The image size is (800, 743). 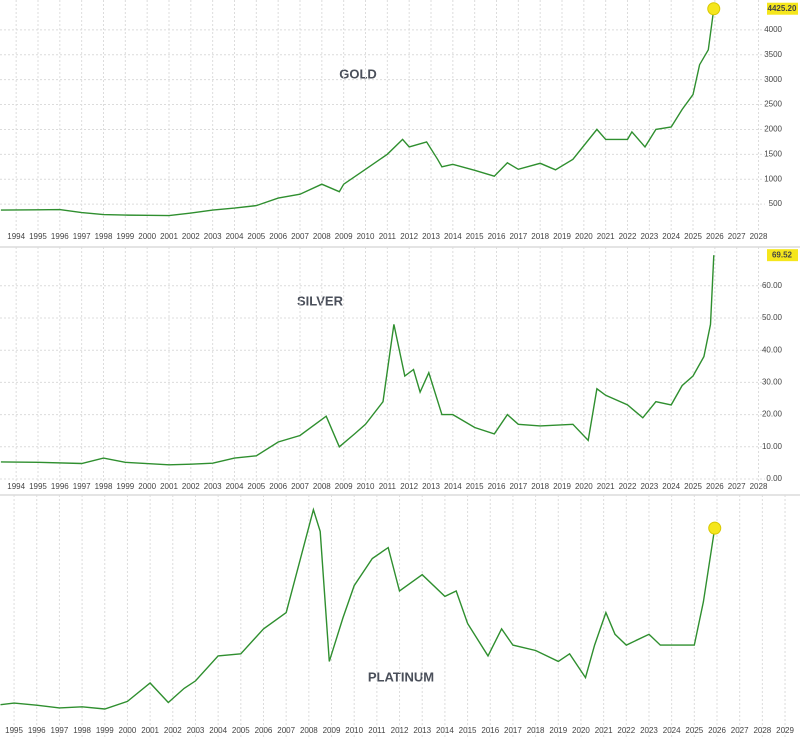 What do you see at coordinates (773, 178) in the screenshot?
I see `y-tick-label: 1000` at bounding box center [773, 178].